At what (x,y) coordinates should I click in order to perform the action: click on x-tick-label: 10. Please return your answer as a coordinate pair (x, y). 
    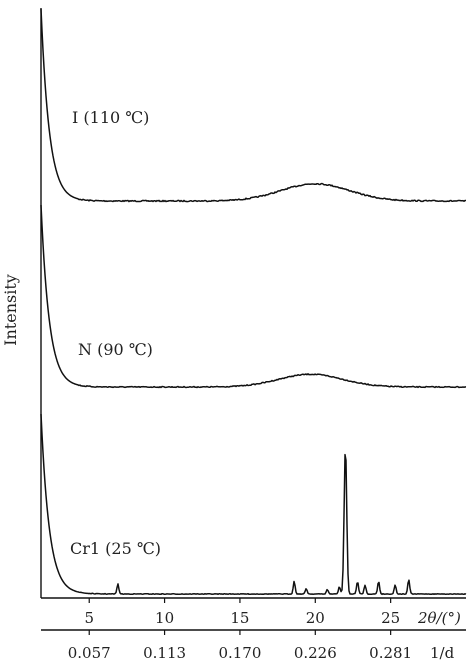
    Looking at the image, I should click on (164, 618).